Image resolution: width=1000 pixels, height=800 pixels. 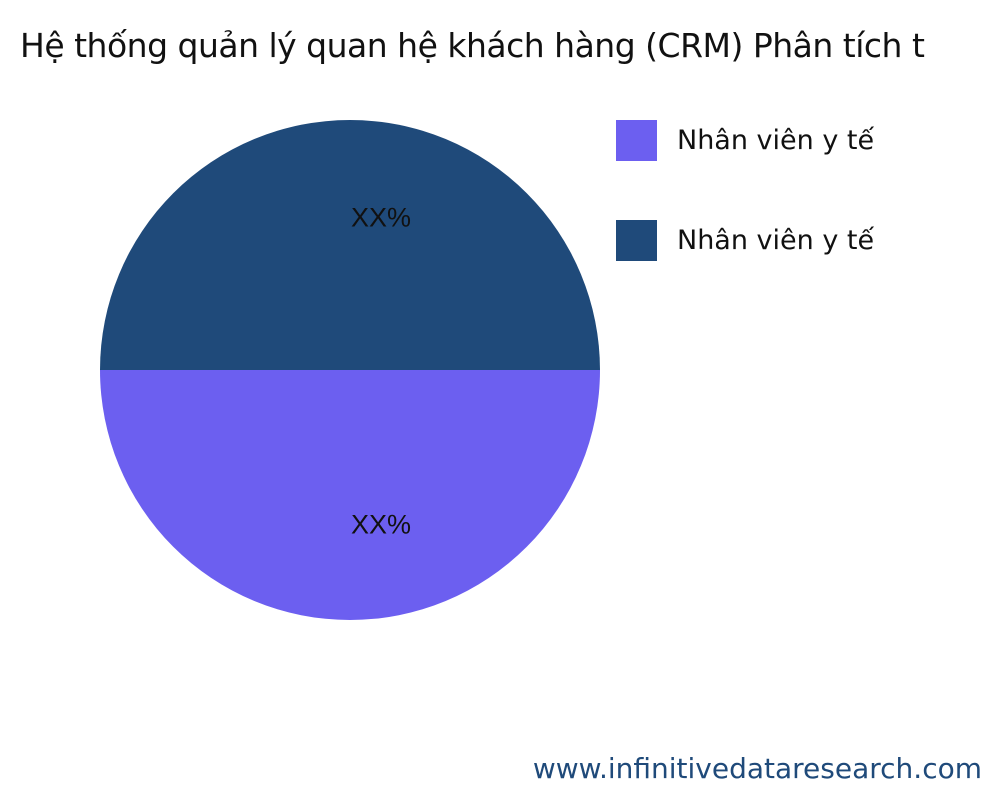 I want to click on footer-url: www.infinitivedataresearch.com, so click(x=757, y=768).